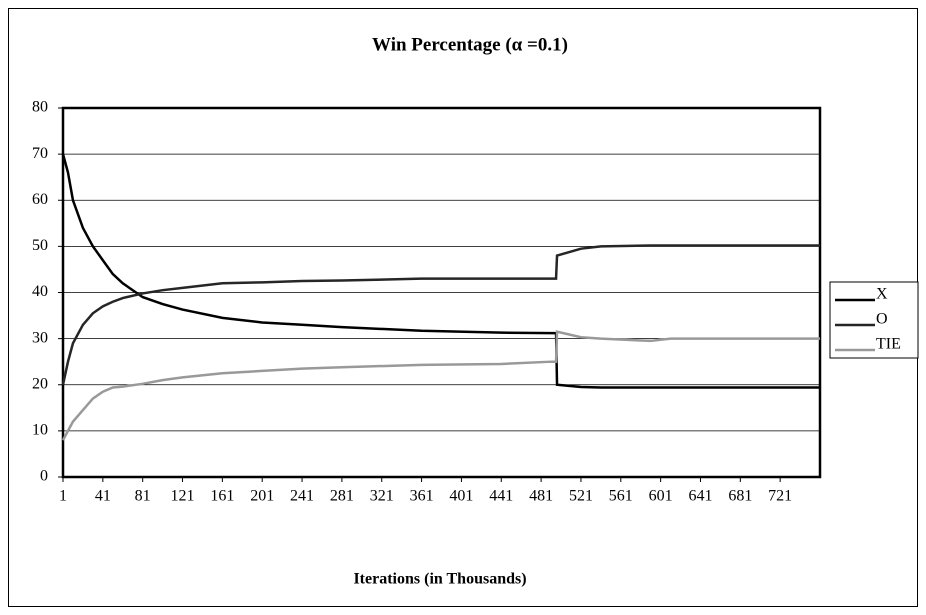 Image resolution: width=926 pixels, height=615 pixels. I want to click on x-tick-label: 641, so click(700, 496).